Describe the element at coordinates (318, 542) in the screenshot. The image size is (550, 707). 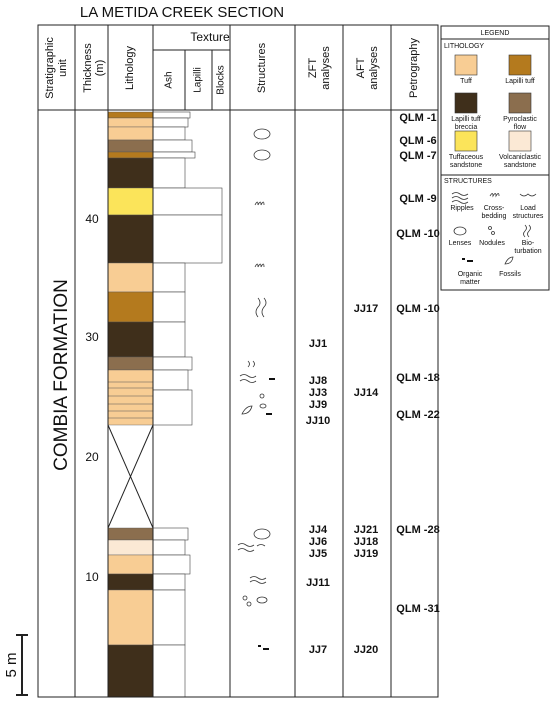
I see `zft-sample: JJ6` at that location.